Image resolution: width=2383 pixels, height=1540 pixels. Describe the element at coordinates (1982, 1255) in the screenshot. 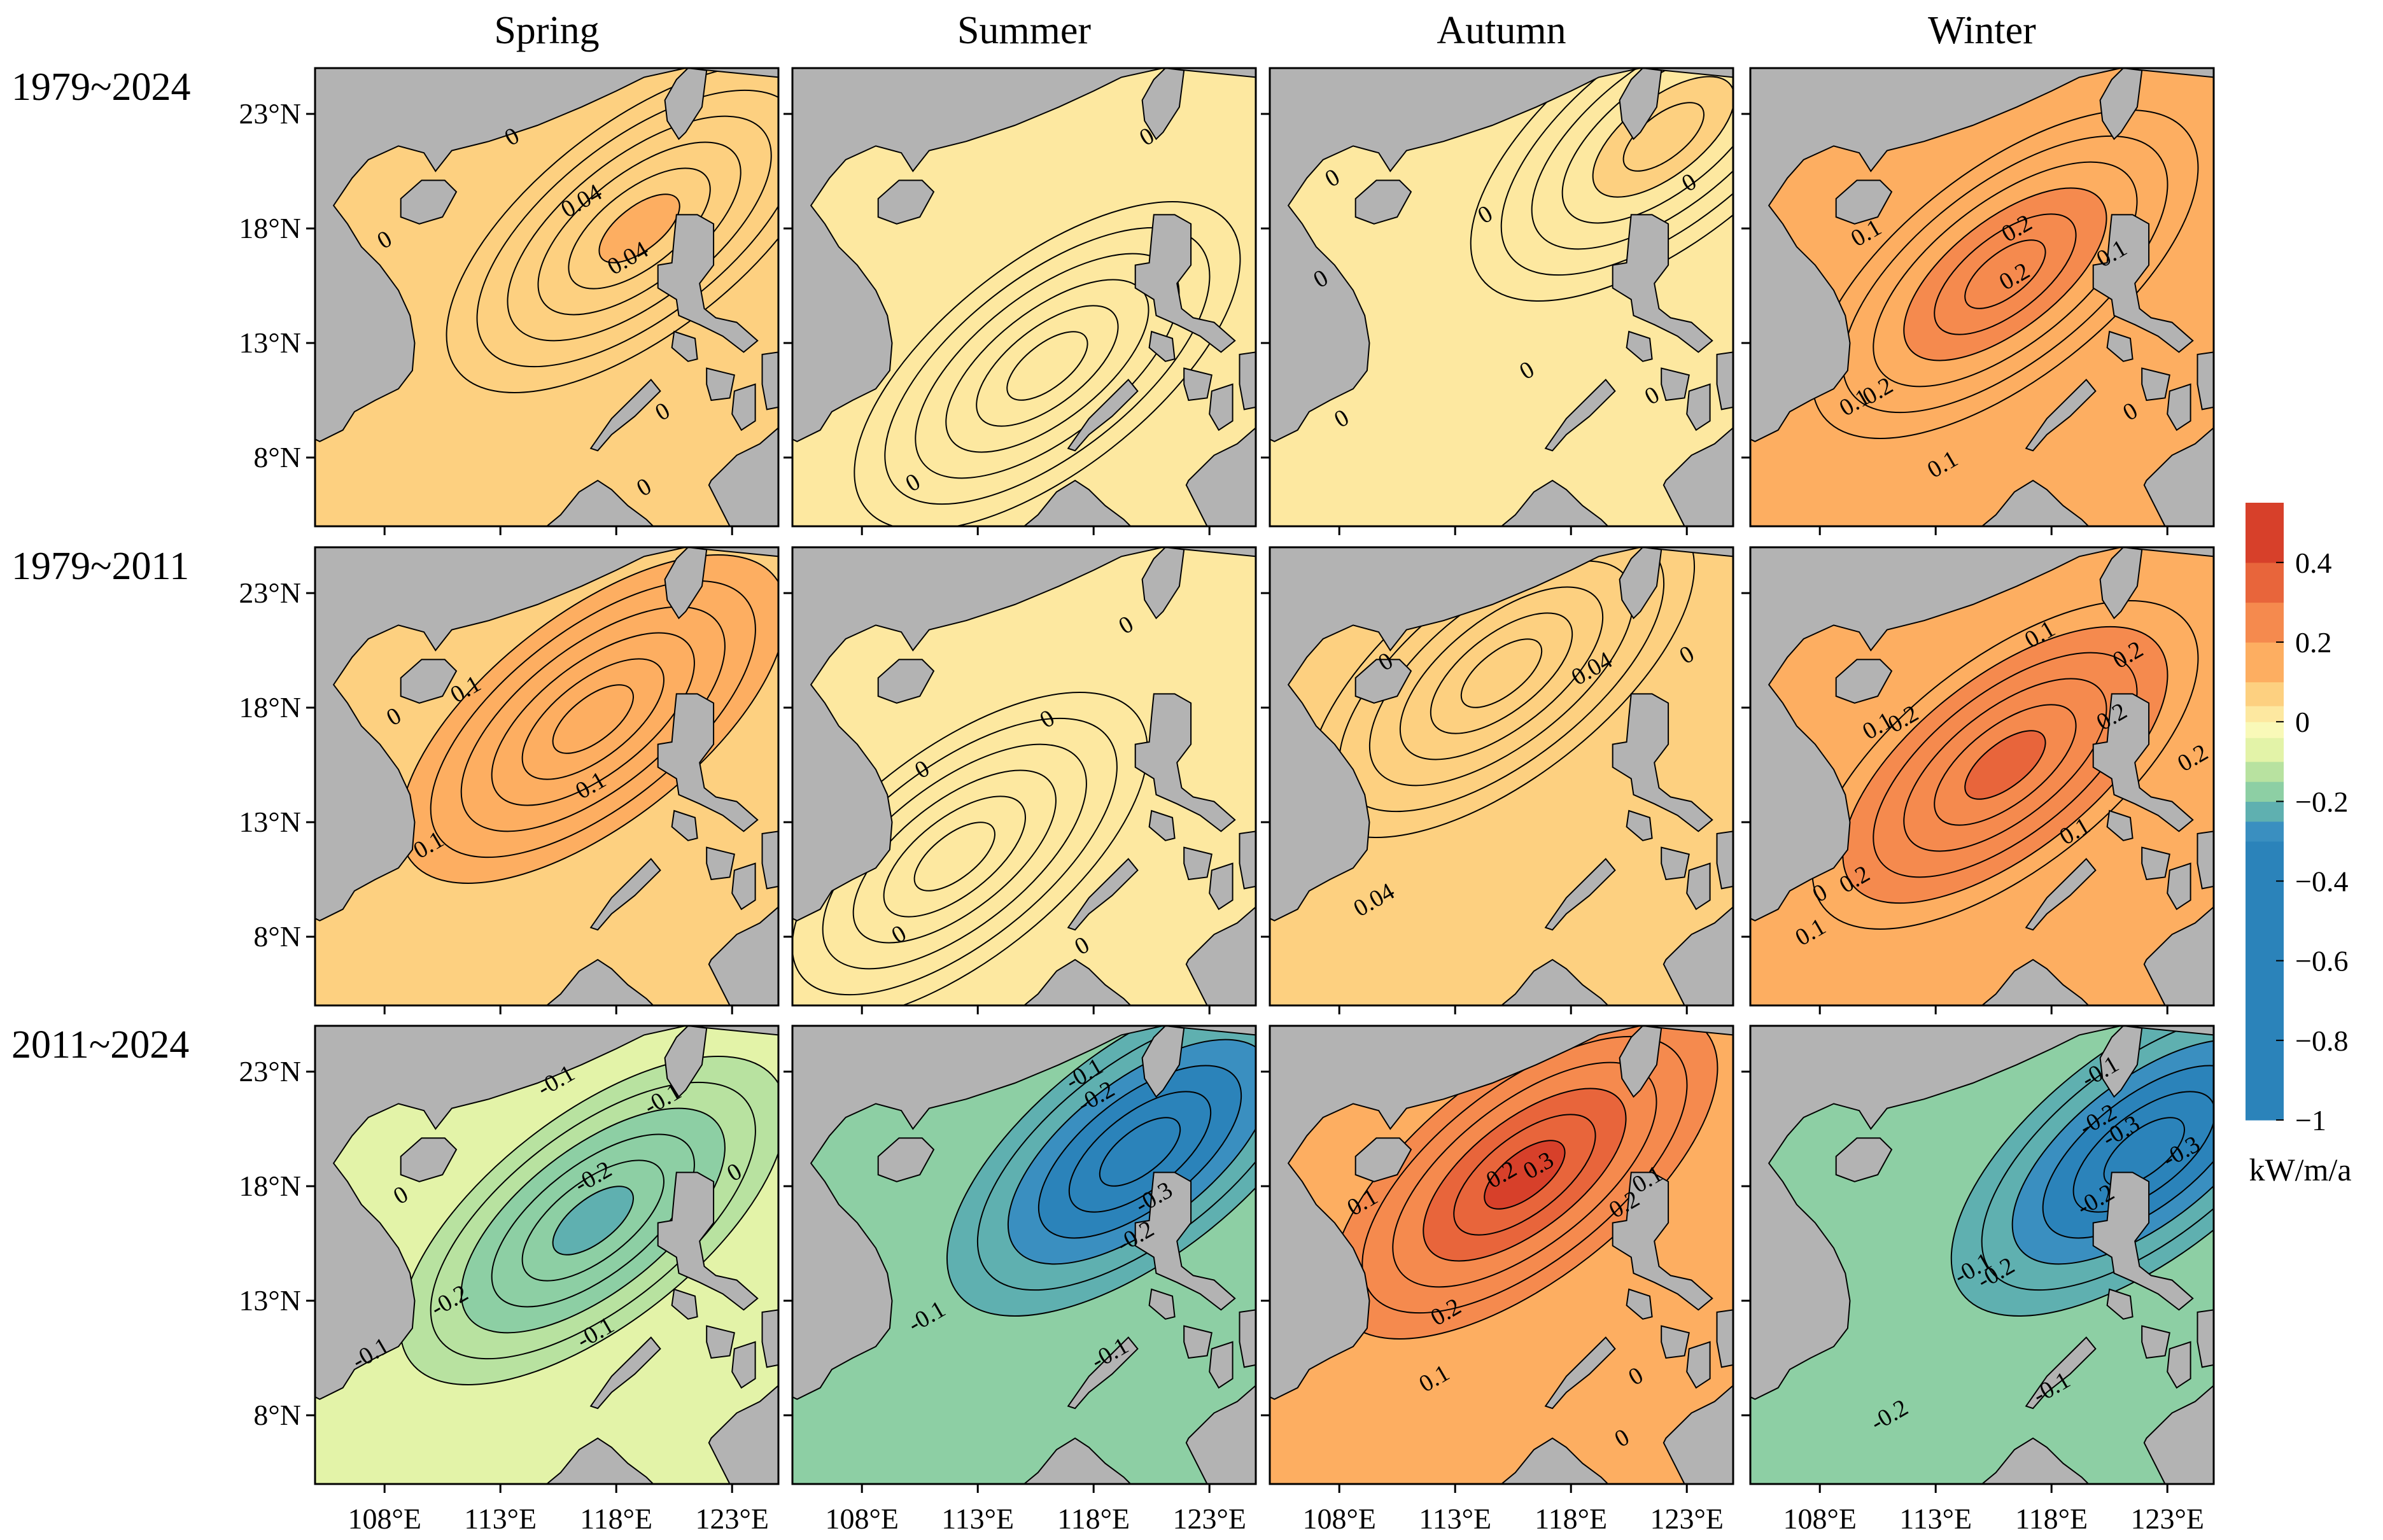

I see `panel-field: -0.1-0.2-0.3 -0.3-0.2-0.1-0.2-0.2-0.1` at that location.